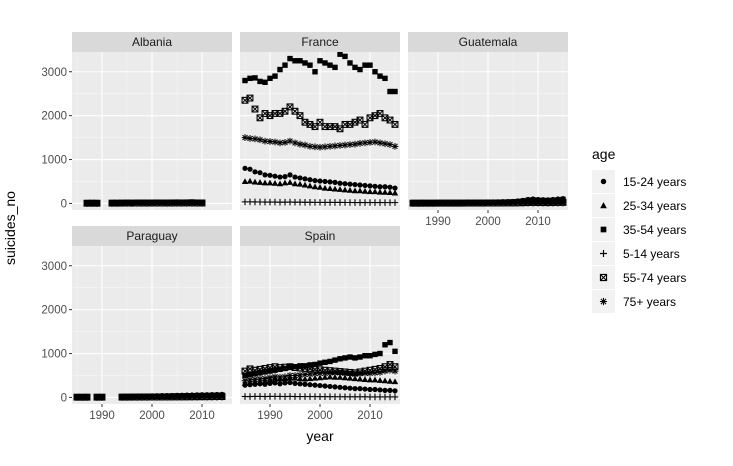  What do you see at coordinates (654, 182) in the screenshot?
I see `legend-label: 15-24 years` at bounding box center [654, 182].